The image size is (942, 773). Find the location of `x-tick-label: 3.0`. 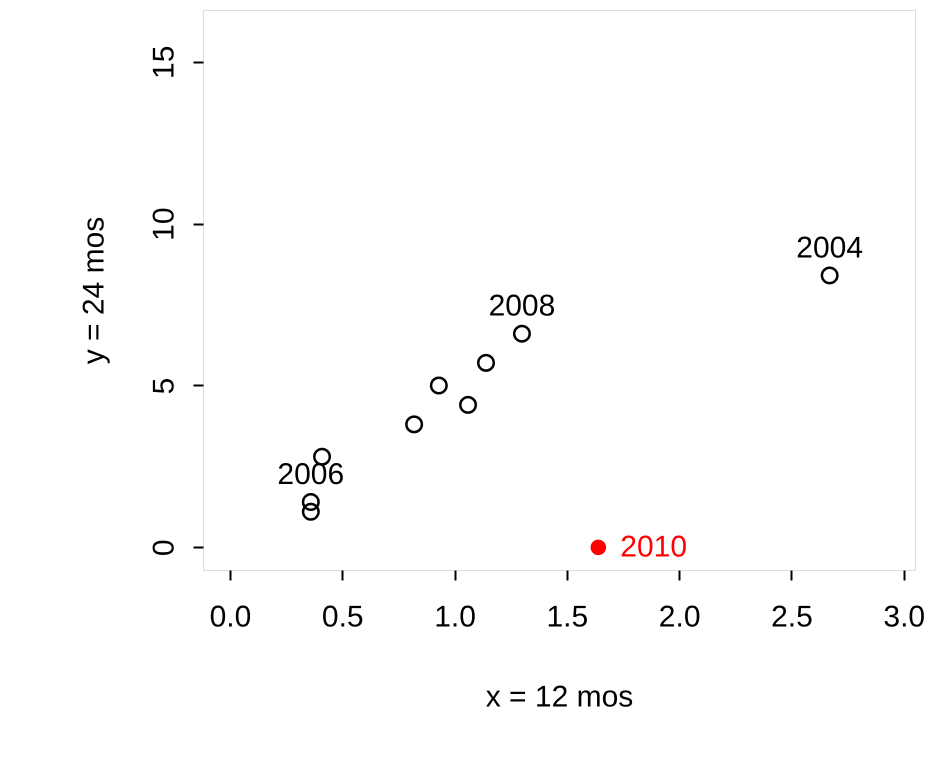

x-tick-label: 3.0 is located at coordinates (904, 617).